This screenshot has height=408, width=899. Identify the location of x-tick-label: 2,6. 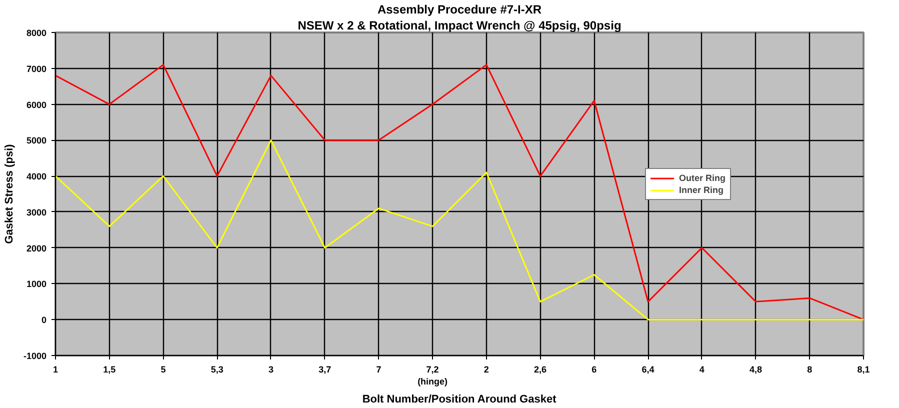
(540, 369).